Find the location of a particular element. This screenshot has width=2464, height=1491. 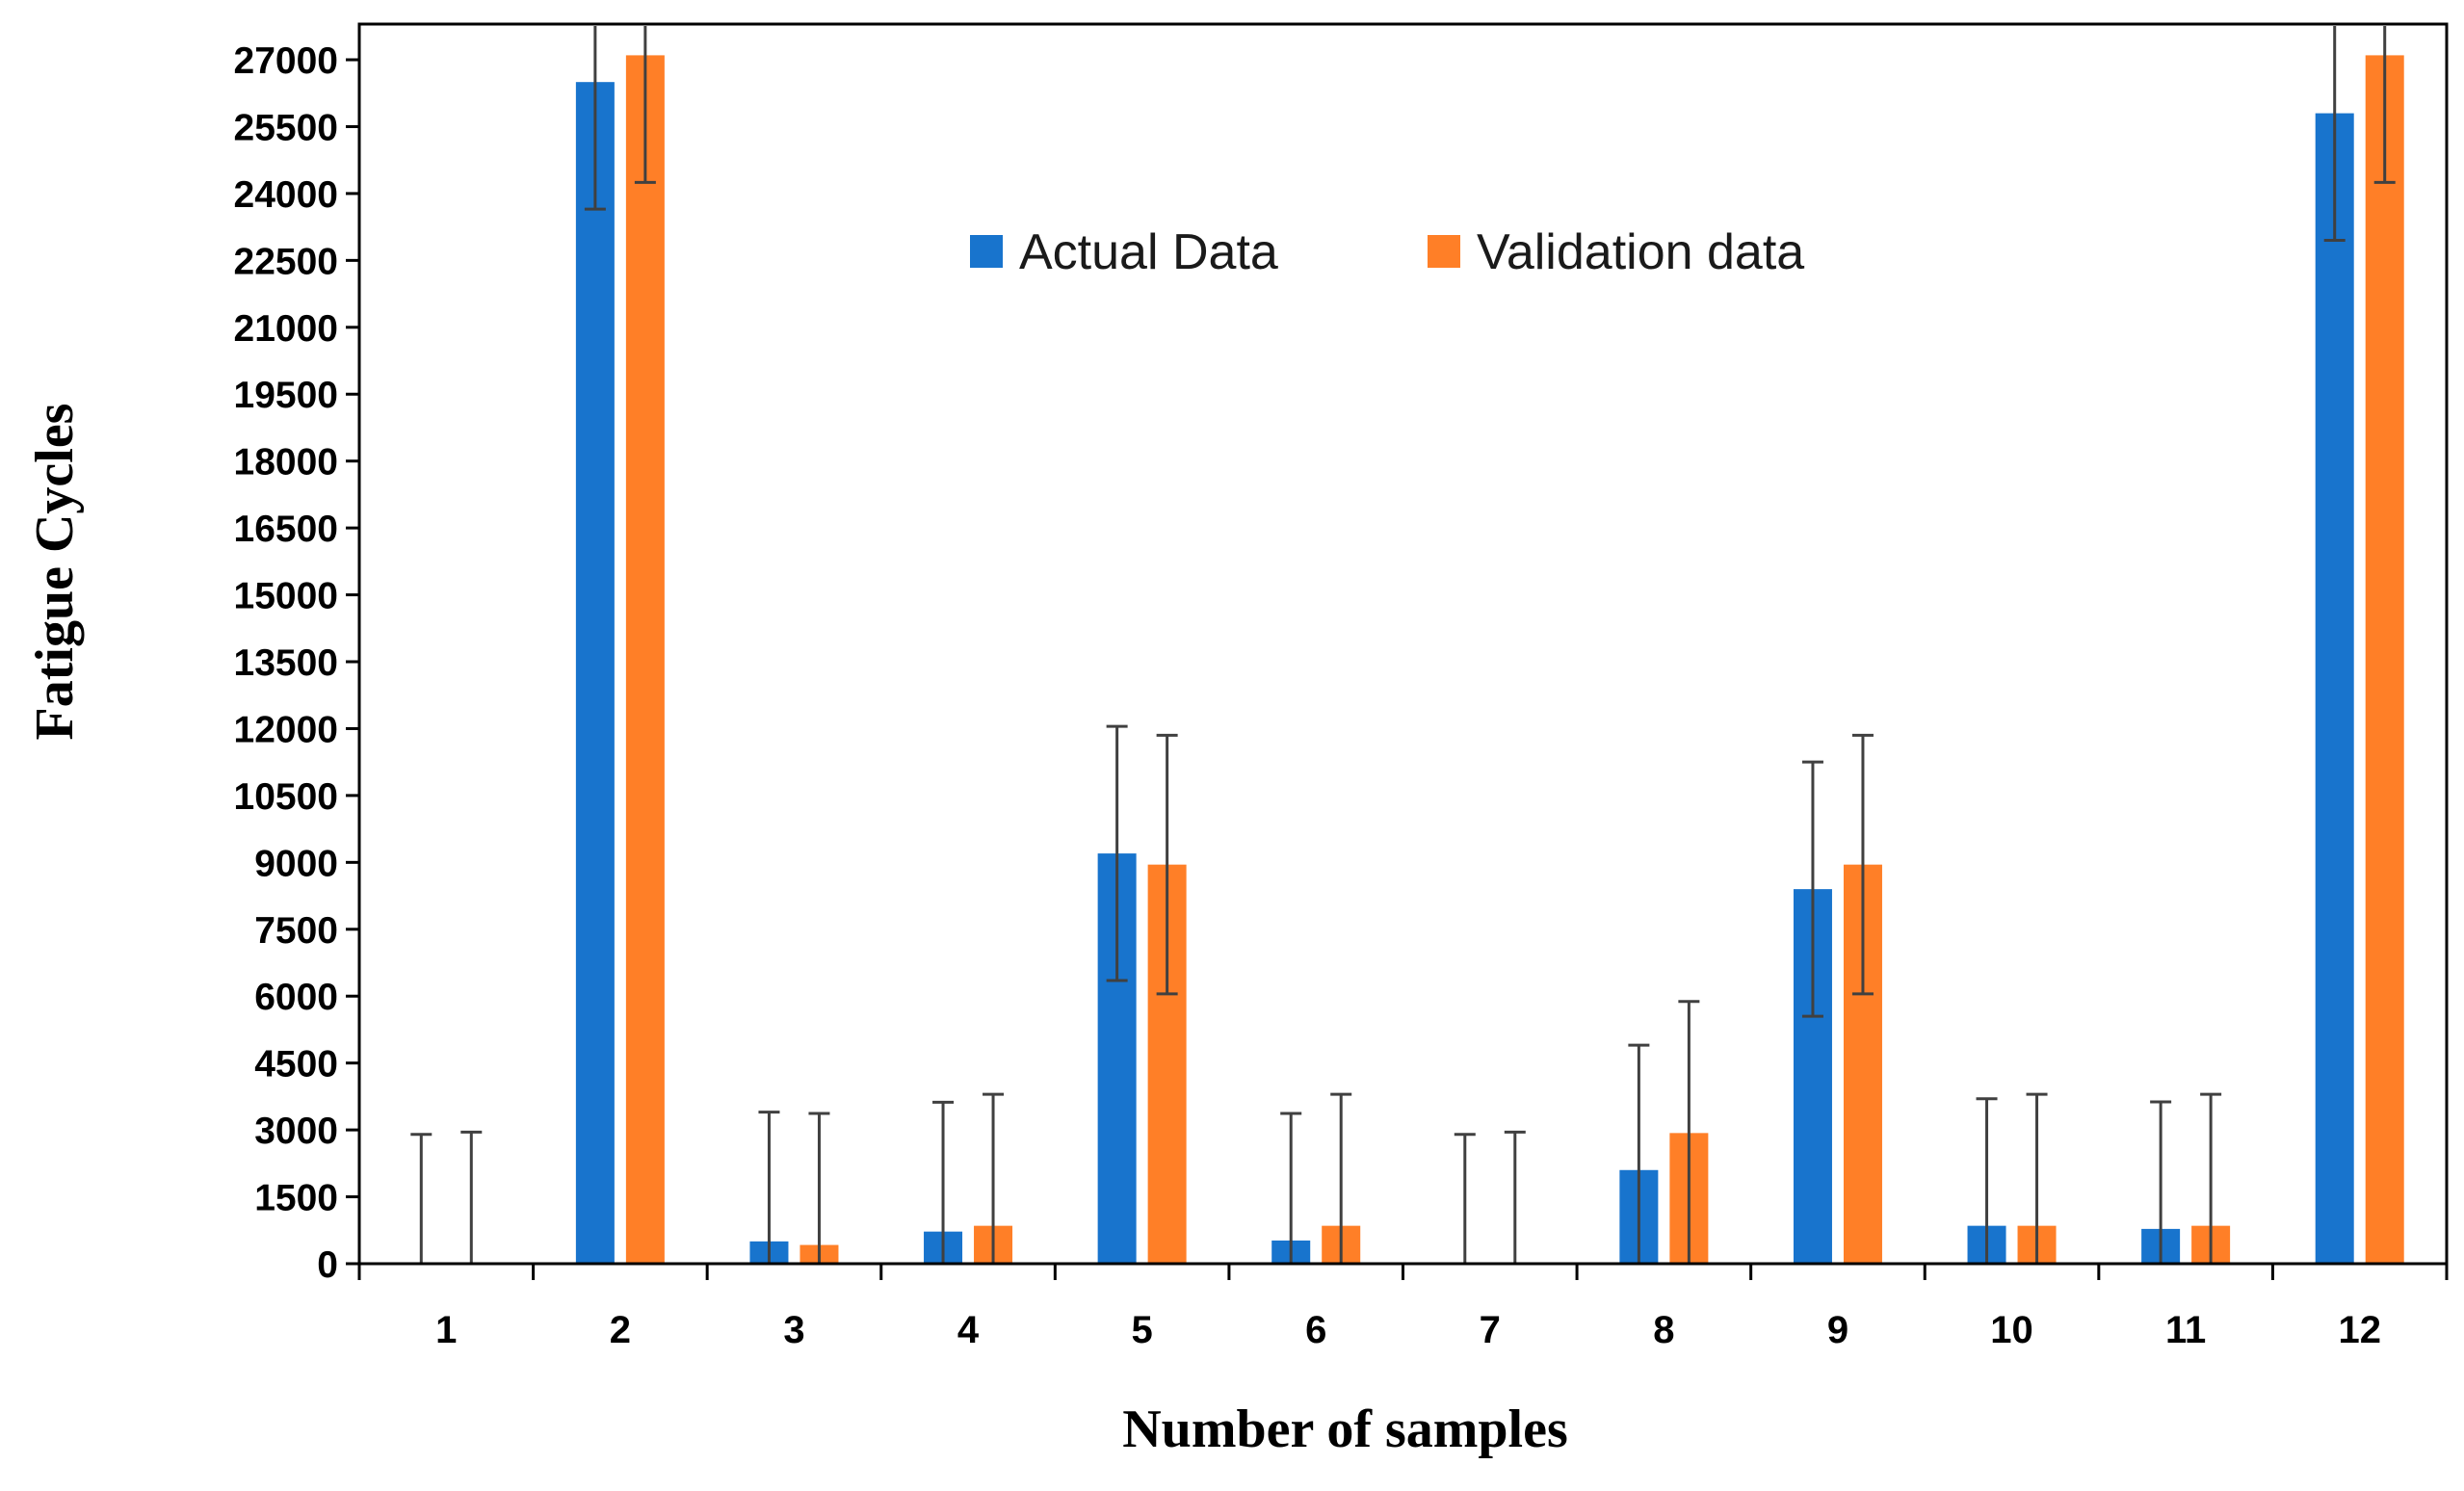

legend-label-validation: Validation data is located at coordinates (1640, 252).